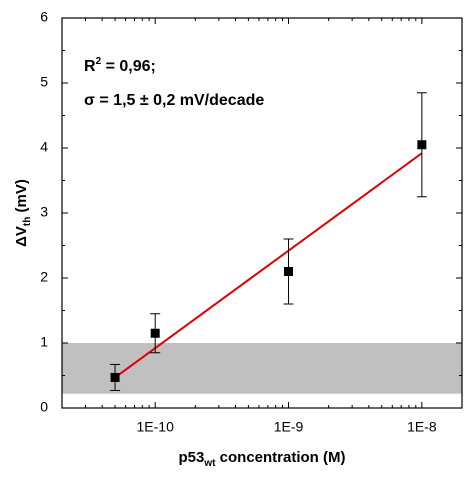 The width and height of the screenshot is (474, 481). Describe the element at coordinates (289, 427) in the screenshot. I see `x-tick-label: 1E-9` at that location.